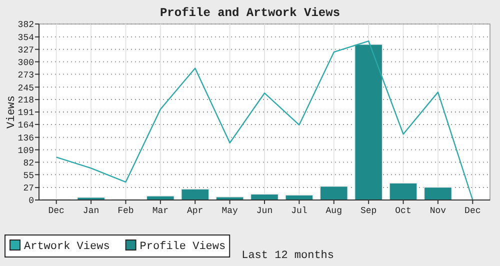  Describe the element at coordinates (26, 50) in the screenshot. I see `y-tick-label: 327` at that location.